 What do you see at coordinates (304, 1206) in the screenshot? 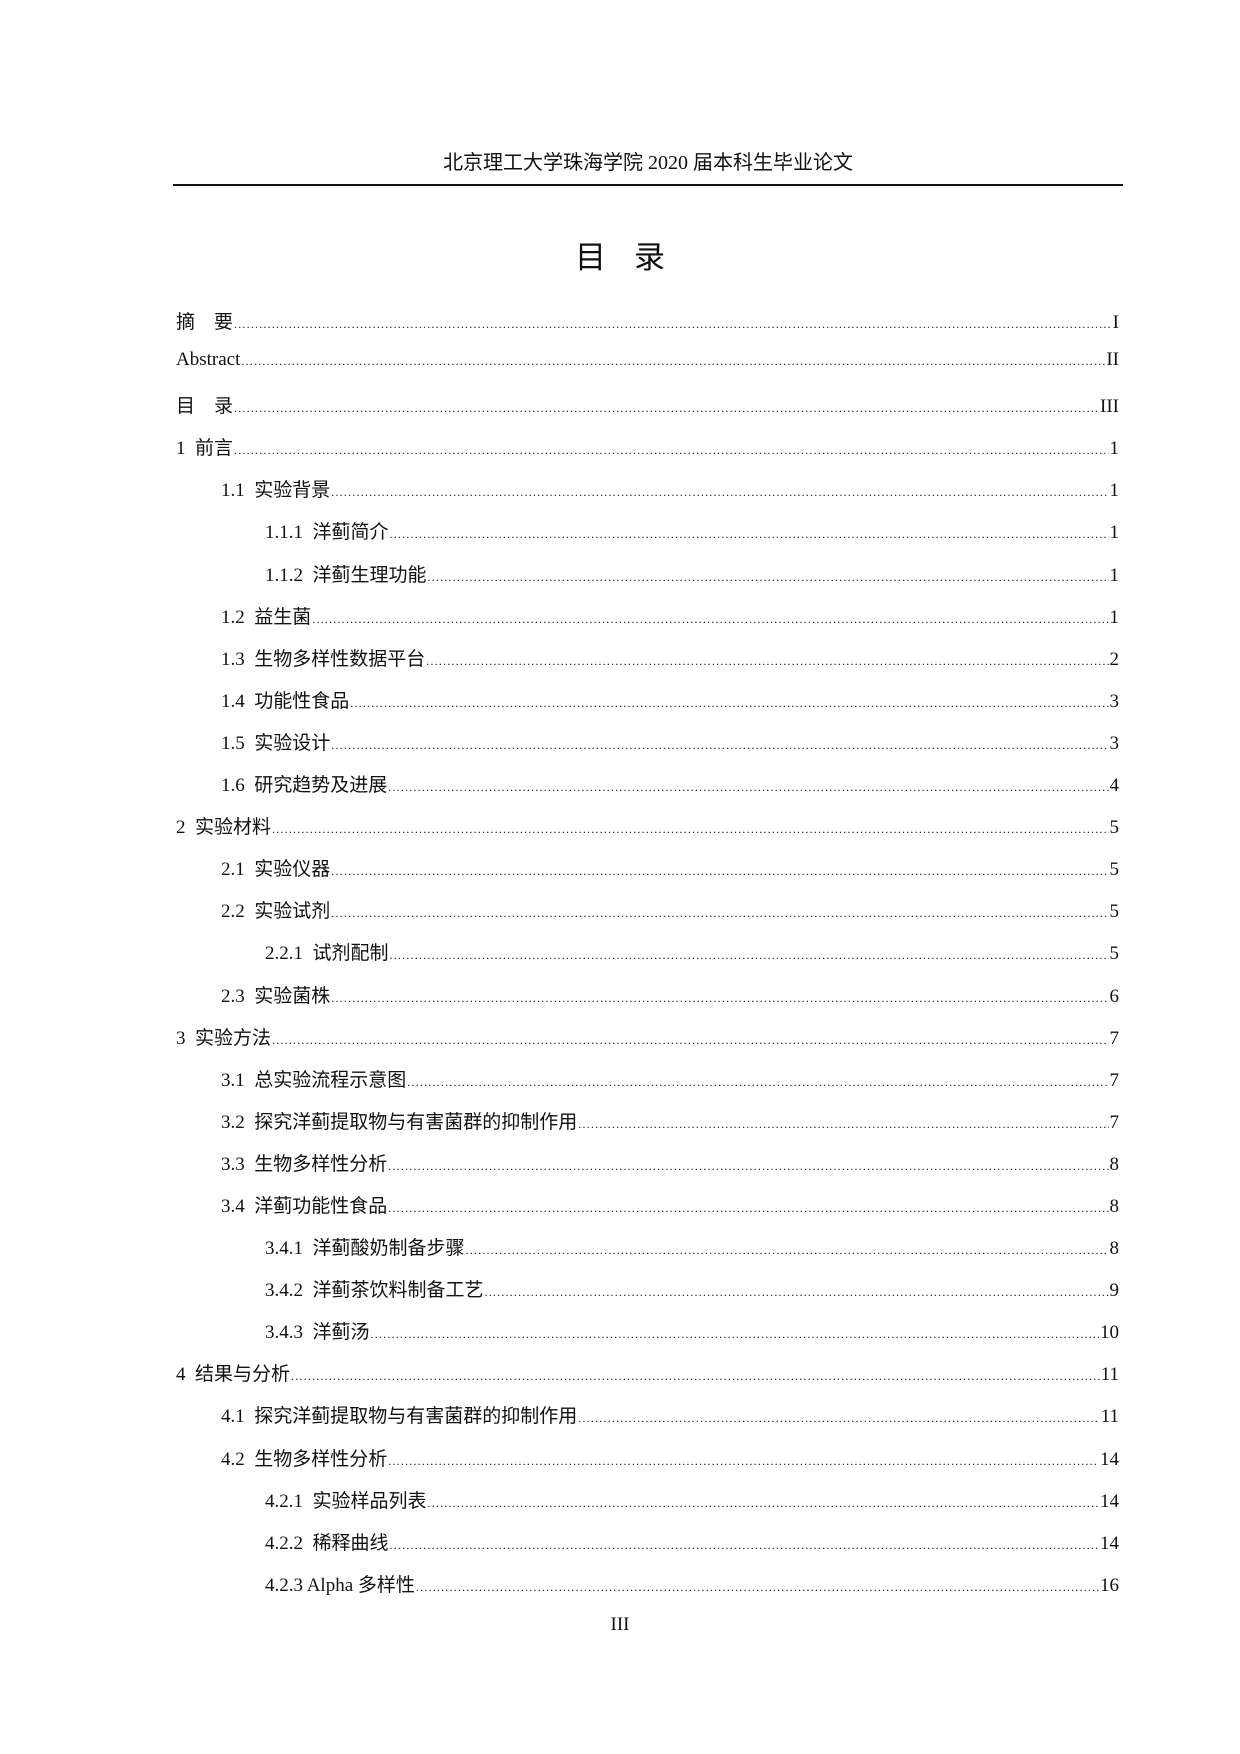
I see `toc-entry-label: 3.4 洋蓟功能性食品` at bounding box center [304, 1206].